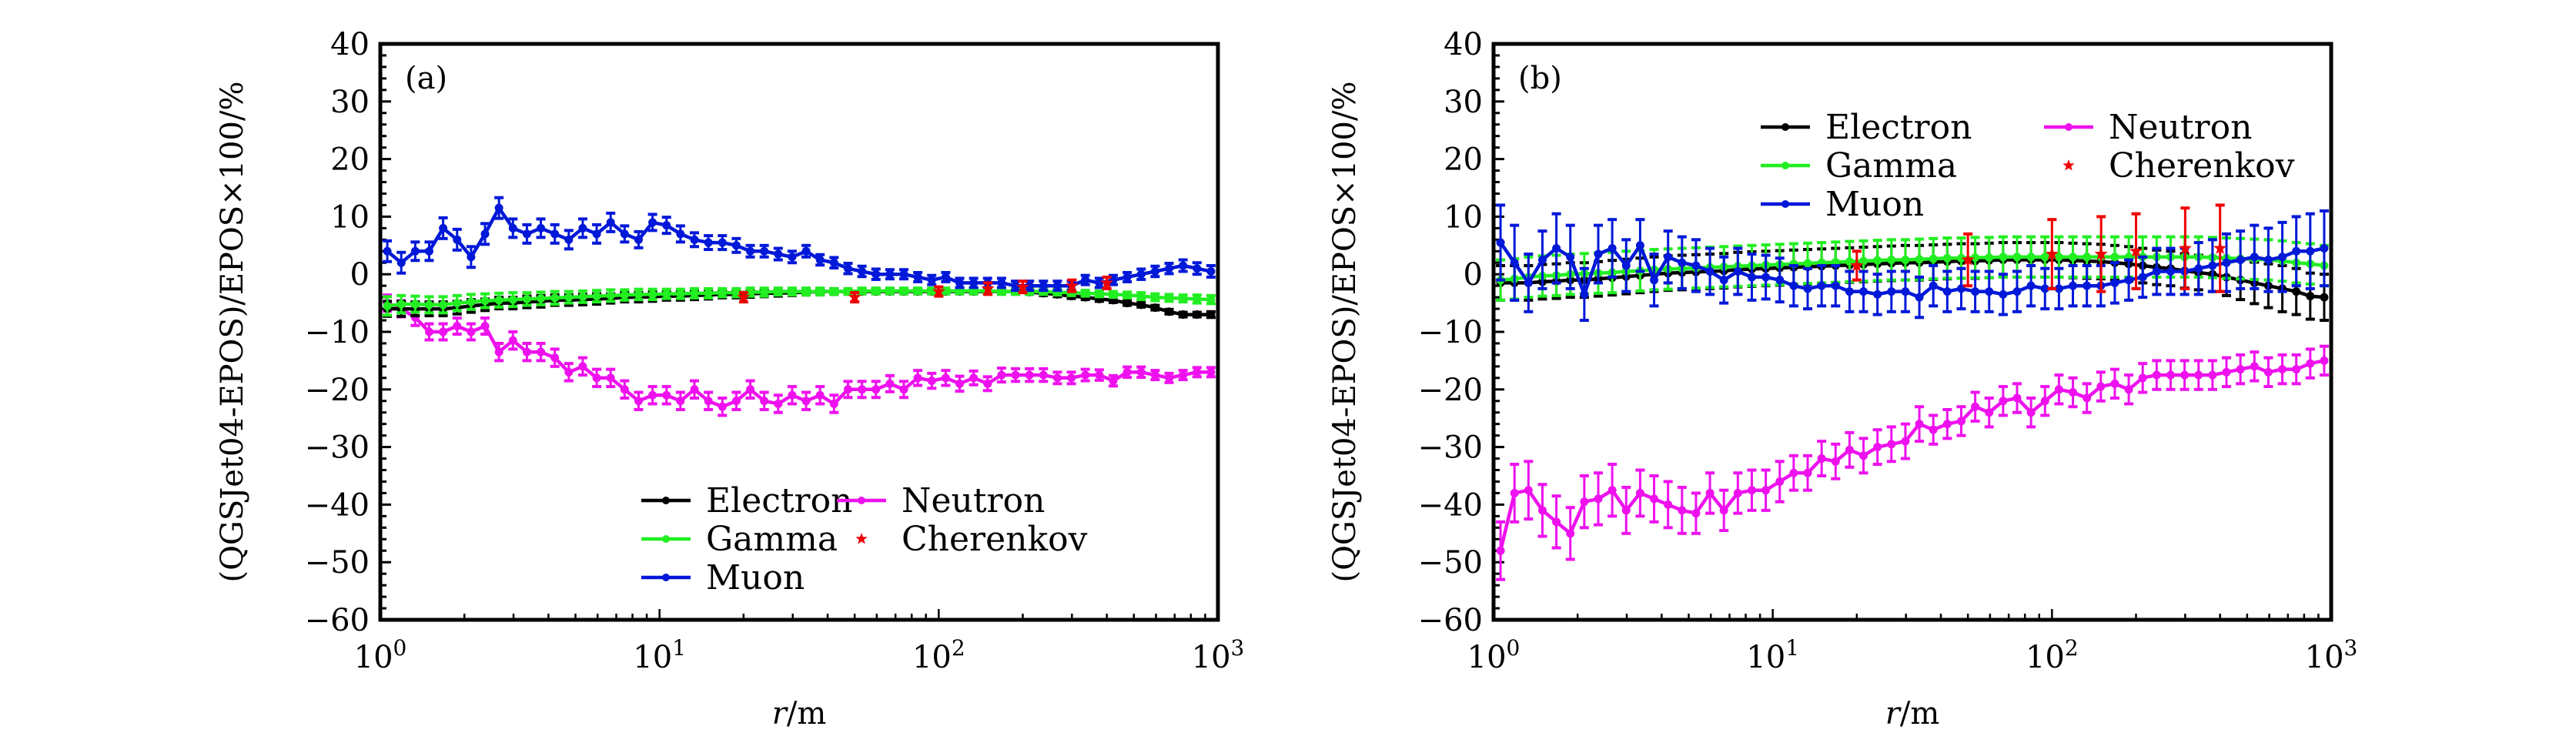 The height and width of the screenshot is (743, 2576). Describe the element at coordinates (2202, 166) in the screenshot. I see `legend-label: Cherenkov` at that location.